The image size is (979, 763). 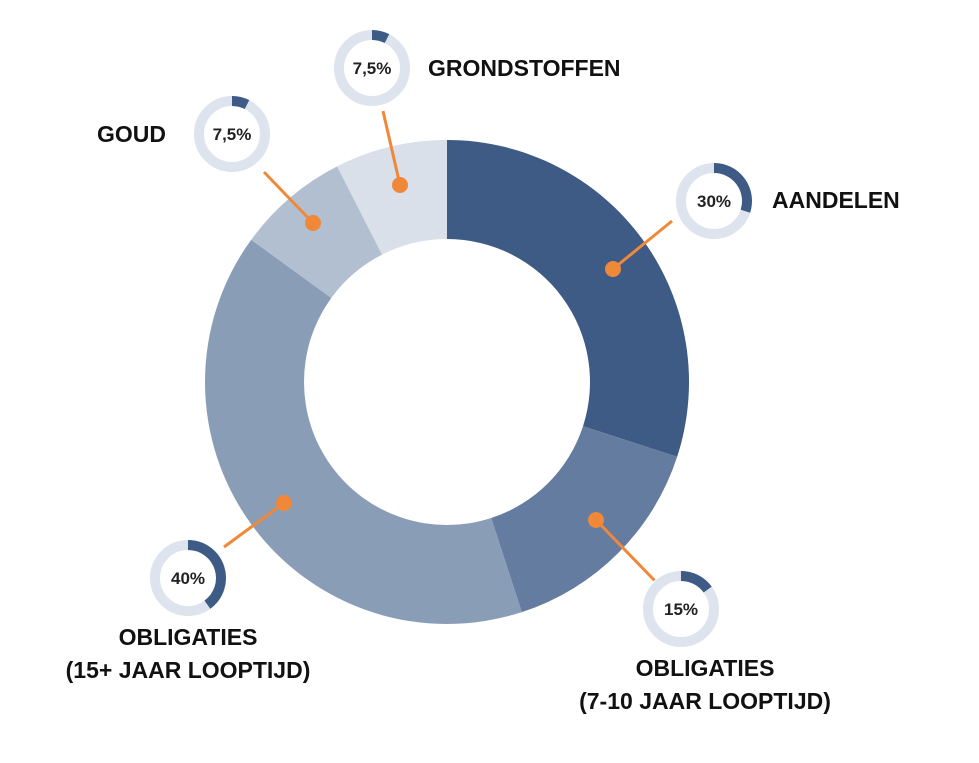 What do you see at coordinates (477, 111) in the screenshot?
I see `callout-4: 7,5% GRONDSTOFFEN` at bounding box center [477, 111].